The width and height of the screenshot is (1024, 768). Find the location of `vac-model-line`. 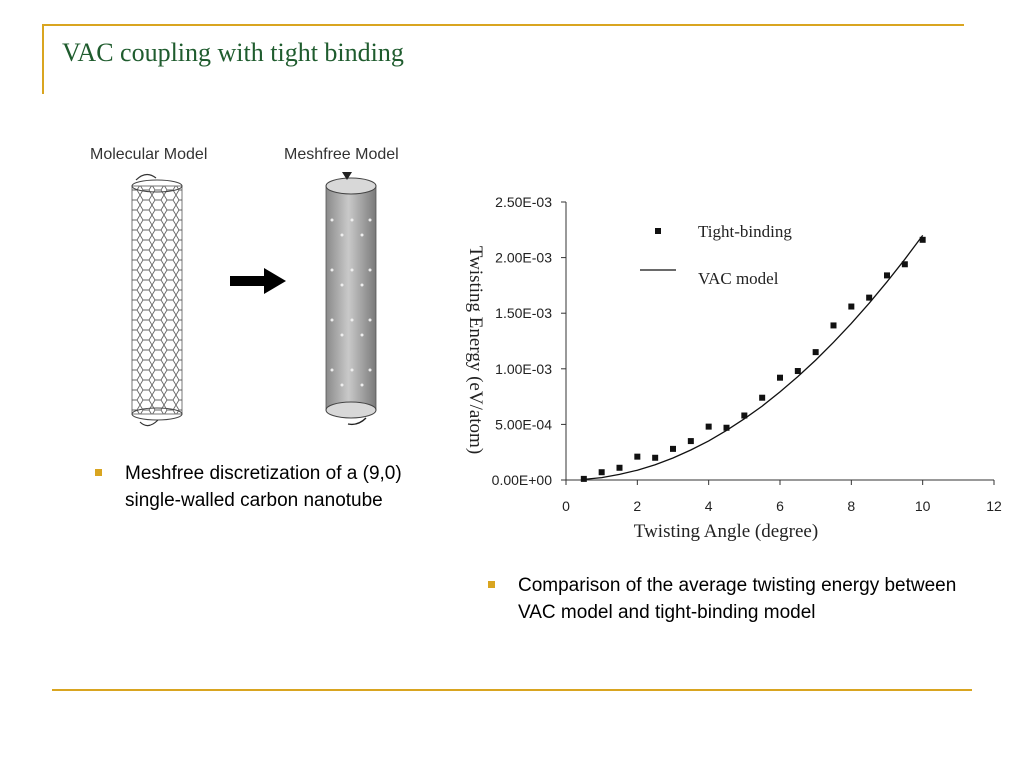

vac-model-line is located at coordinates (753, 358).